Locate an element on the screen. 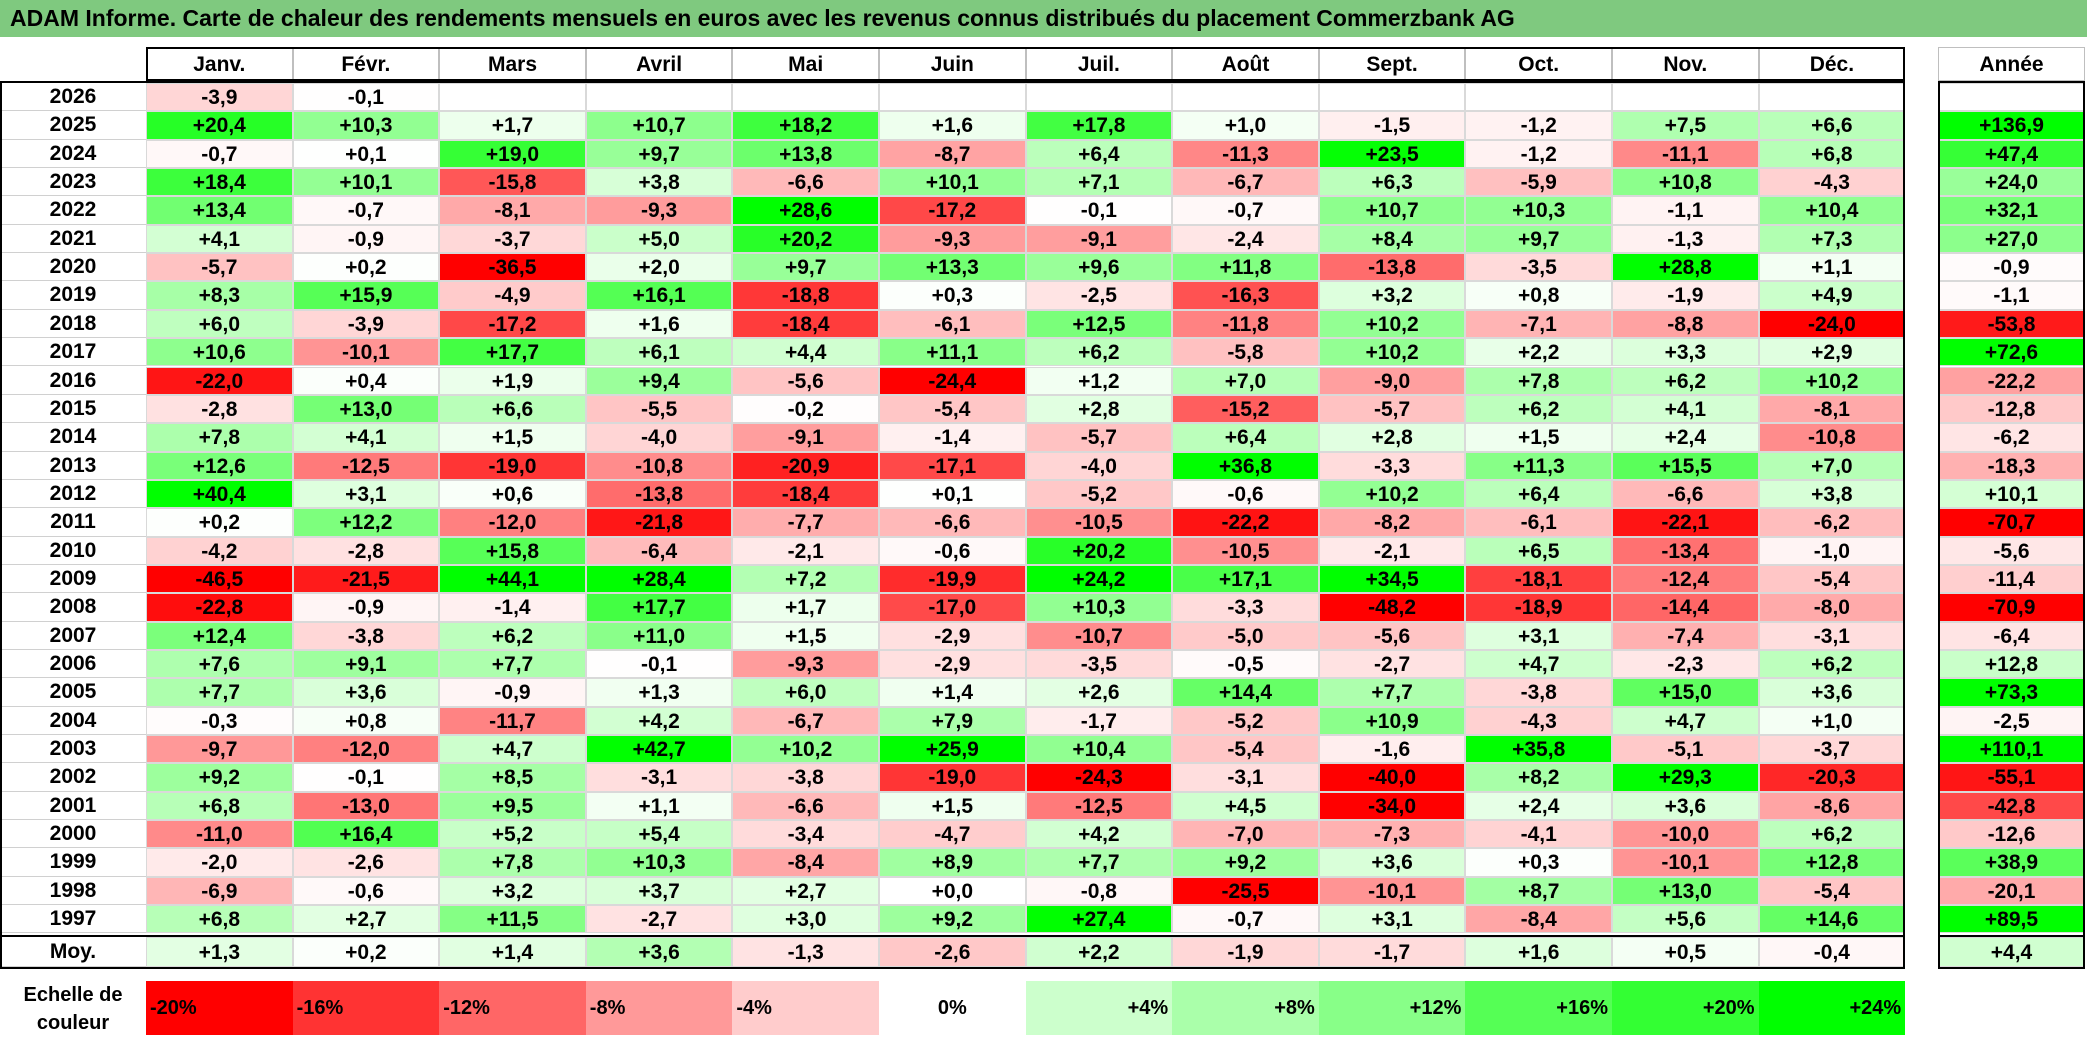 The image size is (2087, 1037). heatmap-cell: -8,4 is located at coordinates (1538, 919).